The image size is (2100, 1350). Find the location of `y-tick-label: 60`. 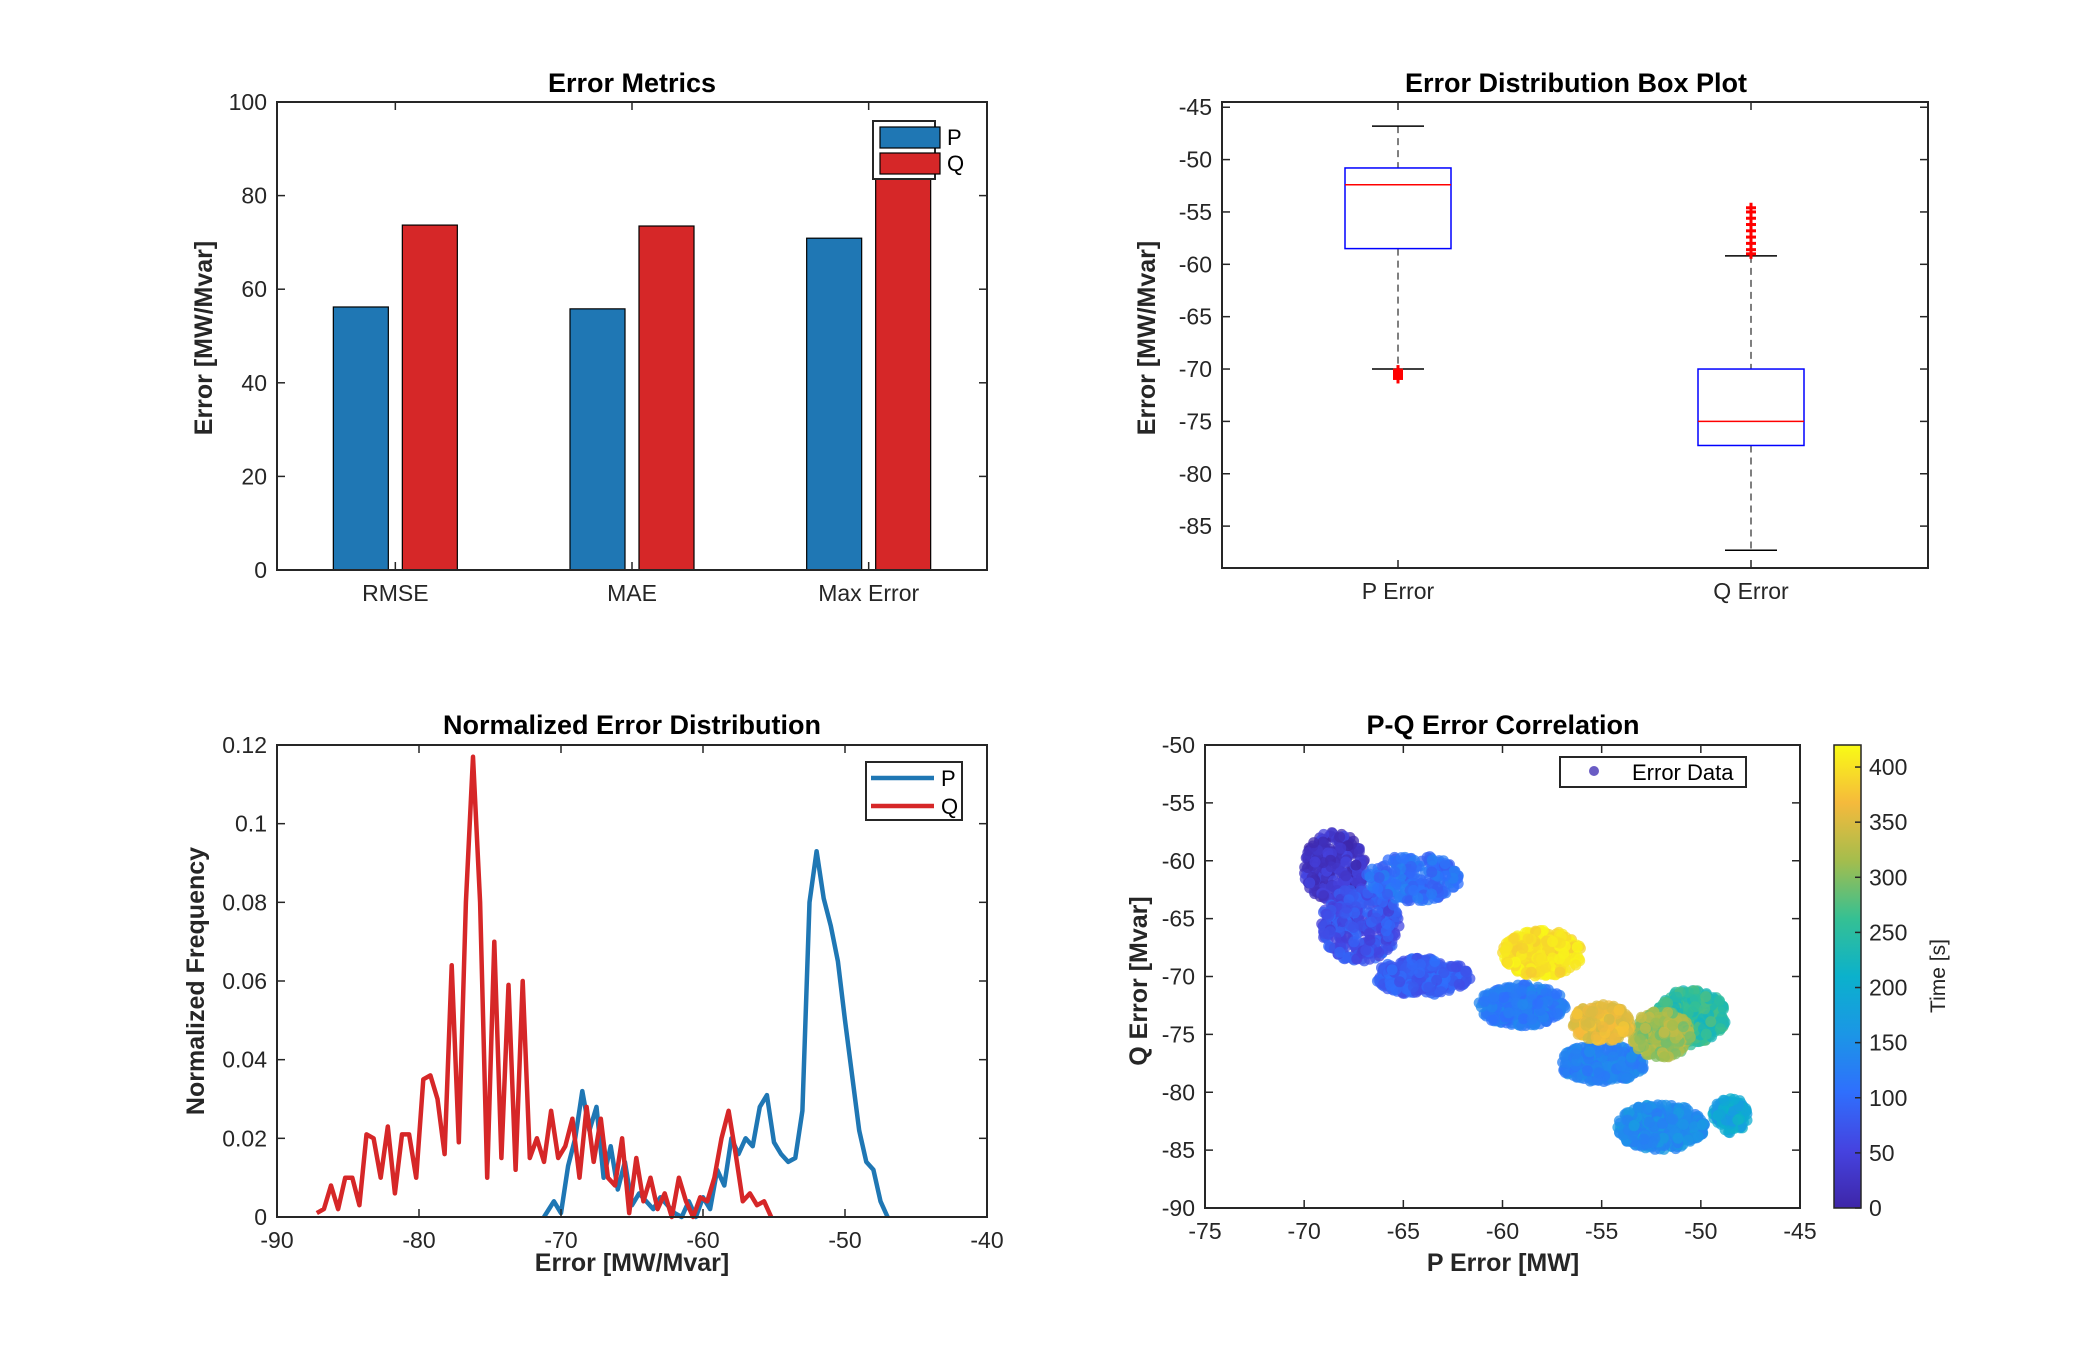

y-tick-label: 60 is located at coordinates (254, 289).